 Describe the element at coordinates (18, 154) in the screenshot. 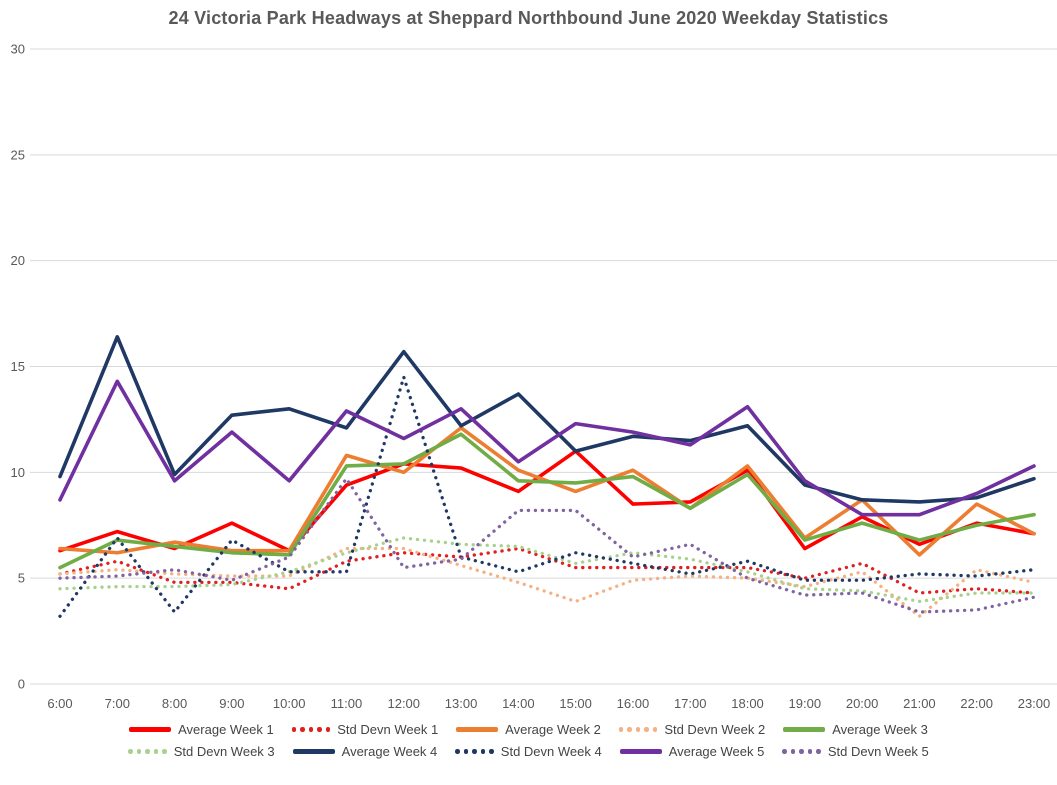

I see `y-tick-25: 25` at that location.